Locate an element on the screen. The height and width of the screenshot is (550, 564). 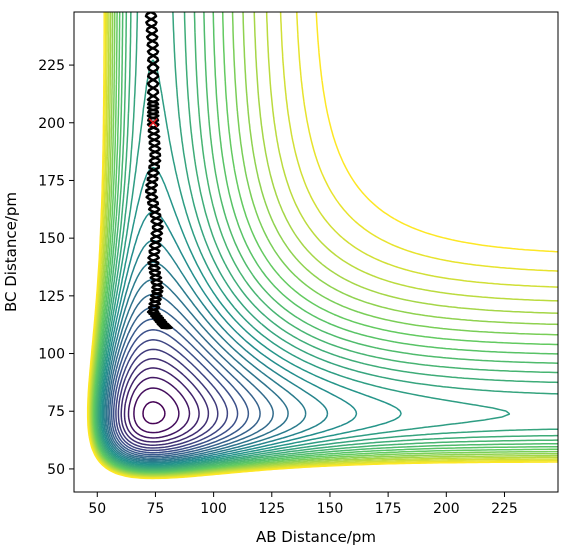
x-tick-label: 225 is located at coordinates (504, 509).